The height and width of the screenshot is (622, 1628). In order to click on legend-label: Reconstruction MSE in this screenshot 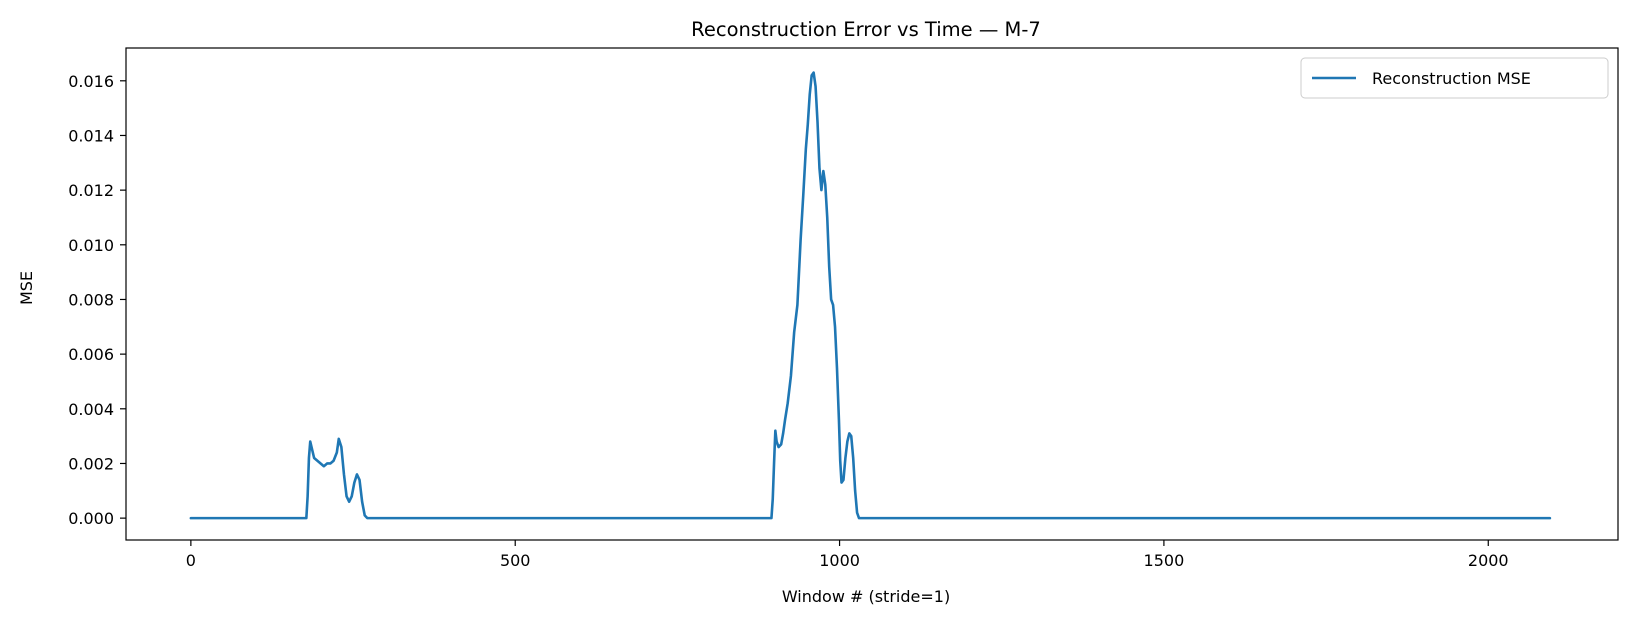, I will do `click(1451, 78)`.